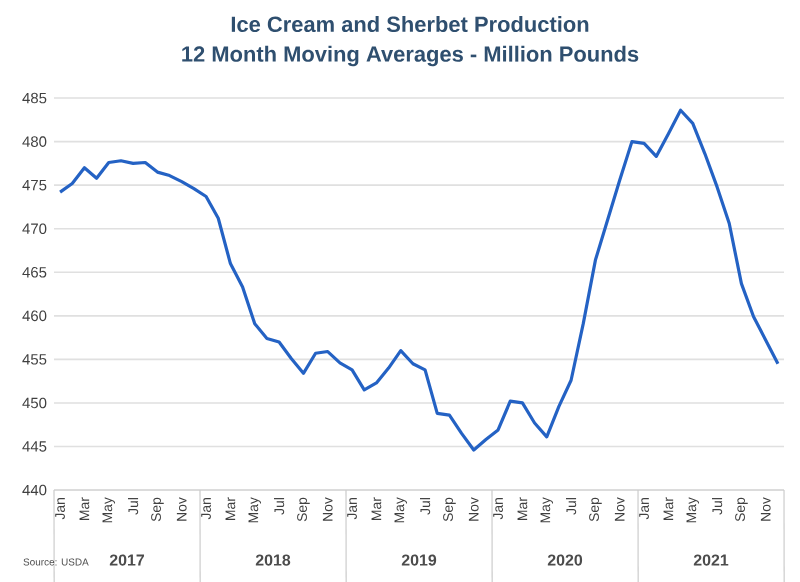 Image resolution: width=800 pixels, height=582 pixels. I want to click on chart-subtitle: 12 Month Moving Averages - Million Pounds, so click(410, 56).